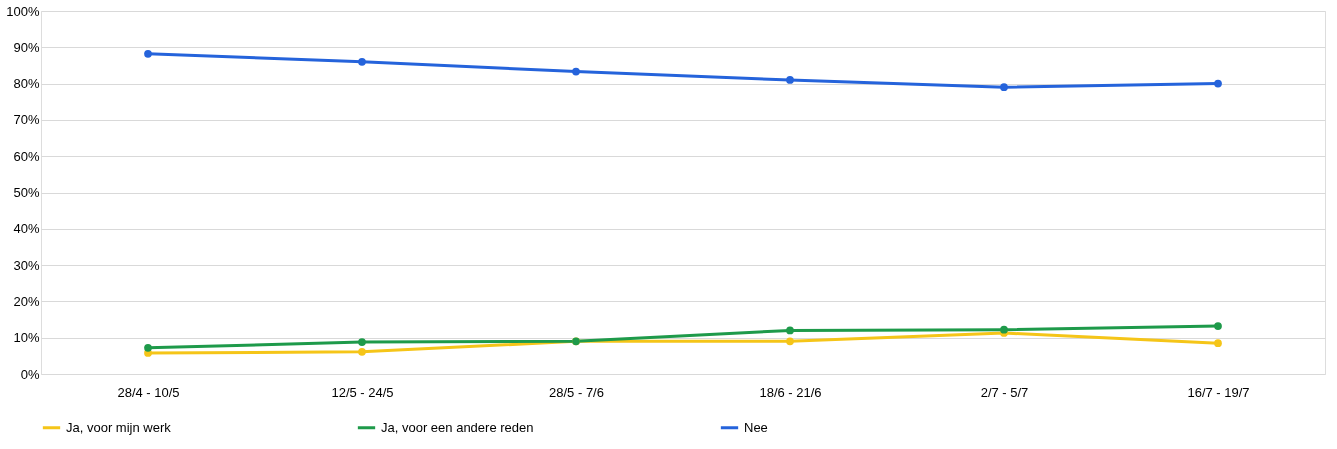 The height and width of the screenshot is (449, 1337). Describe the element at coordinates (23, 11) in the screenshot. I see `y-tick-label: 100%` at that location.